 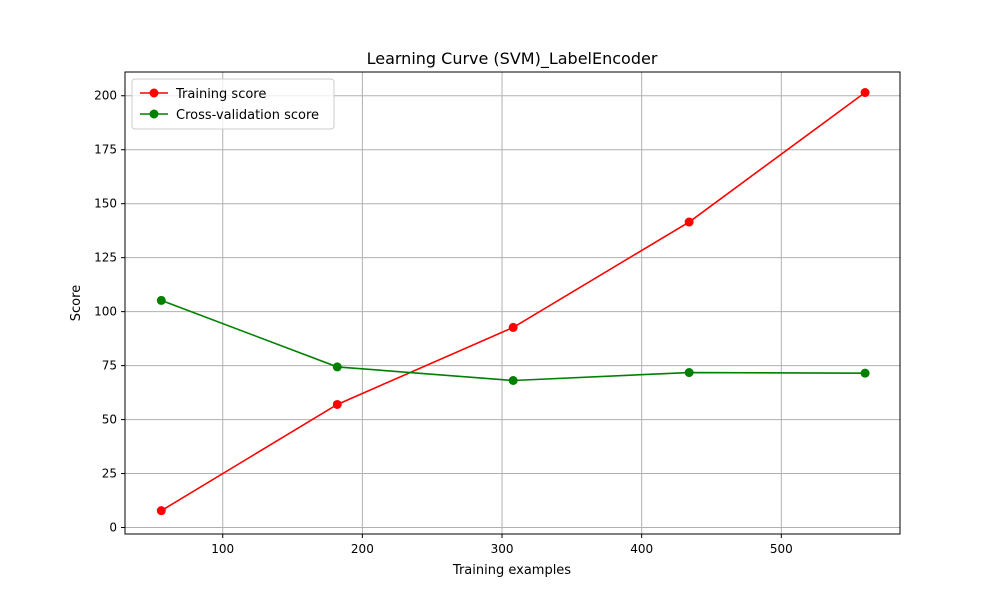 I want to click on y-tick-label: 150, so click(x=105, y=204).